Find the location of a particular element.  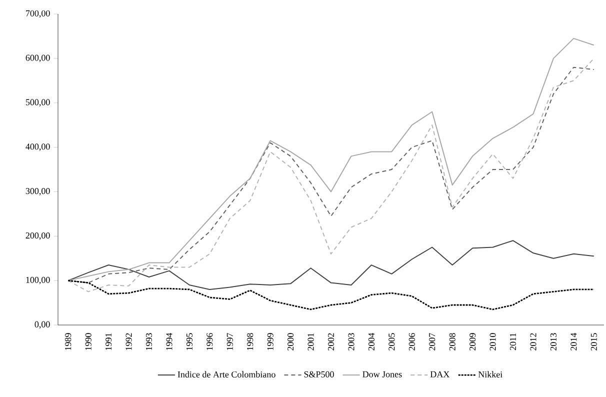

y-tick-label: 300,00 is located at coordinates (38, 192).